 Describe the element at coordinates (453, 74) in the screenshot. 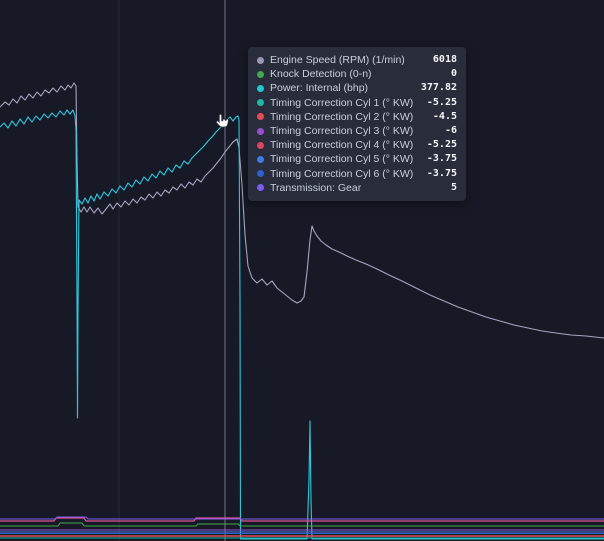

I see `series-value: 0` at that location.